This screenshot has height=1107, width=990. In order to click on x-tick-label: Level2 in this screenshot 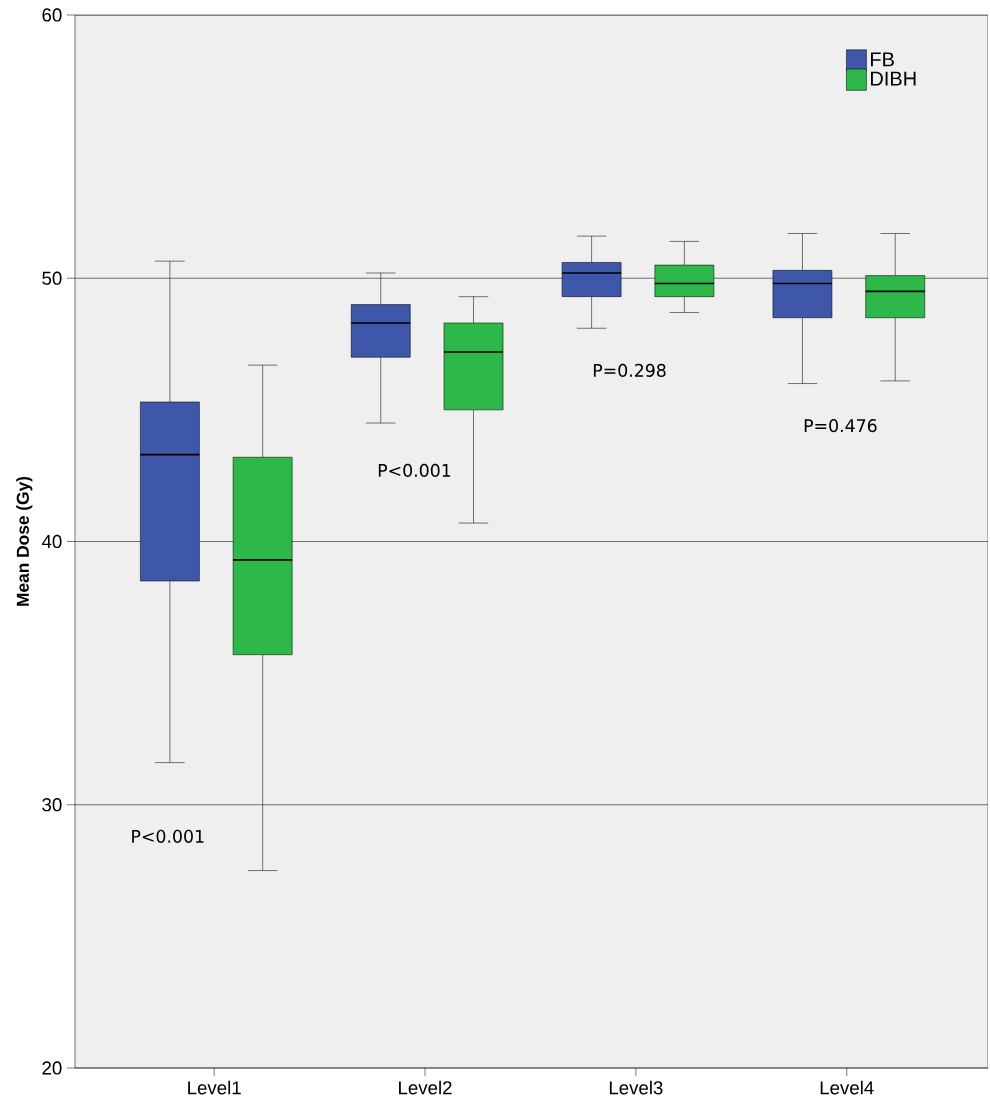, I will do `click(425, 1087)`.